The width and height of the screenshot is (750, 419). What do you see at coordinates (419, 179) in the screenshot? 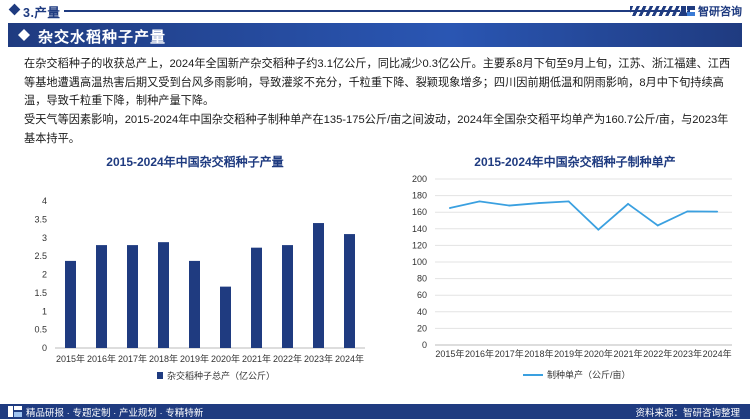
I see `y-tick-label: 200` at bounding box center [419, 179].